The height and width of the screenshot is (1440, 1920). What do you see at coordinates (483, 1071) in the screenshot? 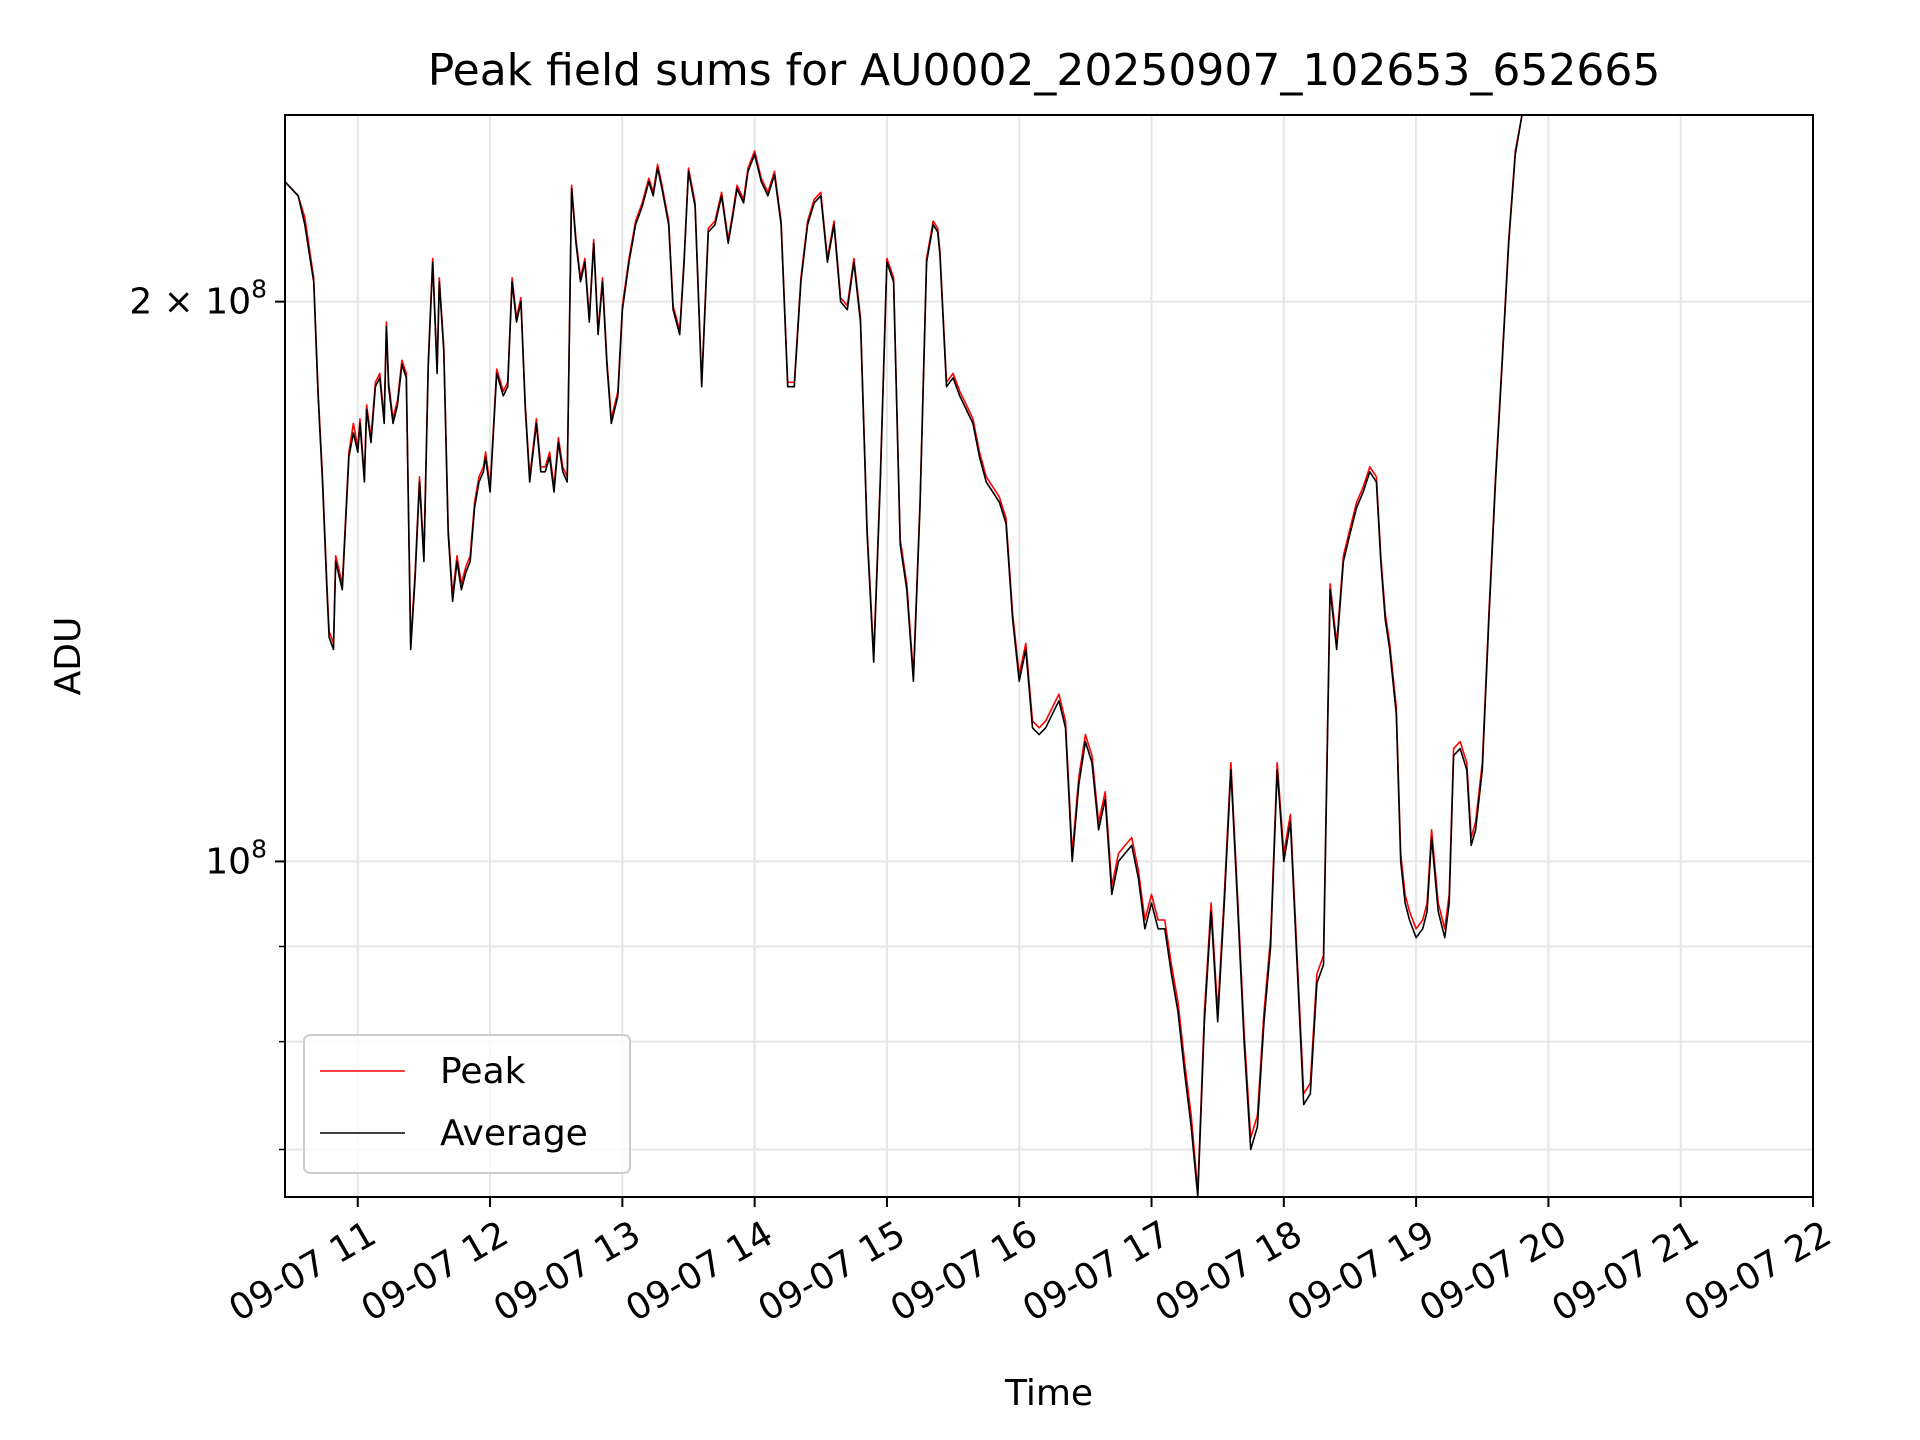
I see `legend-label-peak: Peak` at bounding box center [483, 1071].